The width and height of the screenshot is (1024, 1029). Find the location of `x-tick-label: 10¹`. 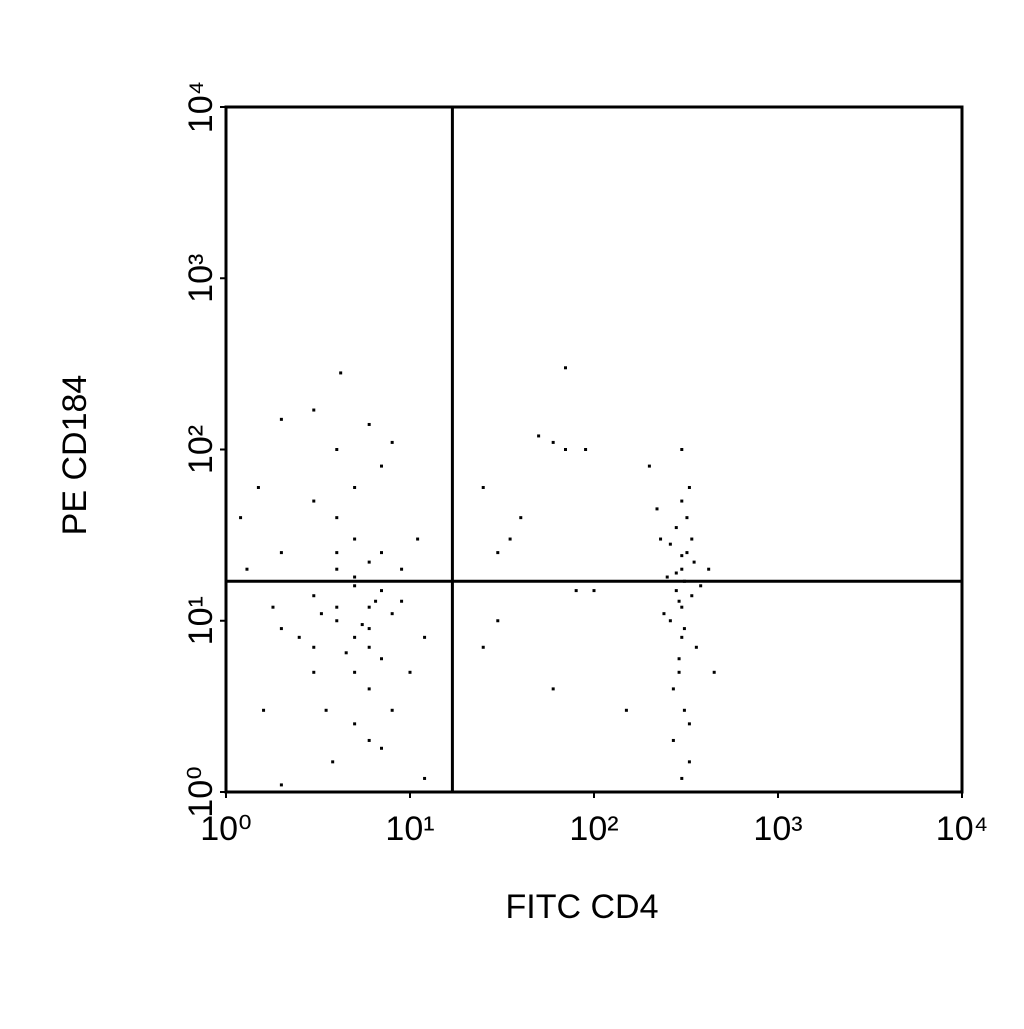

x-tick-label: 10¹ is located at coordinates (409, 829).